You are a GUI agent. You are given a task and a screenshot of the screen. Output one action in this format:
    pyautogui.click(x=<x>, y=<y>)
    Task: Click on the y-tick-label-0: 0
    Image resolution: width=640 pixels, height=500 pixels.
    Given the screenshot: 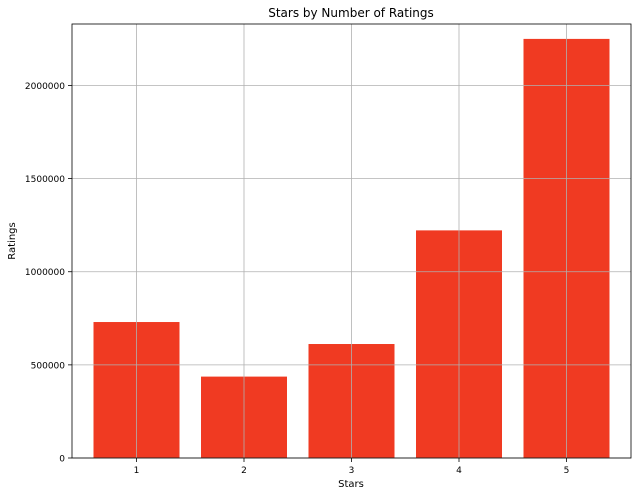 What is the action you would take?
    pyautogui.click(x=62, y=460)
    